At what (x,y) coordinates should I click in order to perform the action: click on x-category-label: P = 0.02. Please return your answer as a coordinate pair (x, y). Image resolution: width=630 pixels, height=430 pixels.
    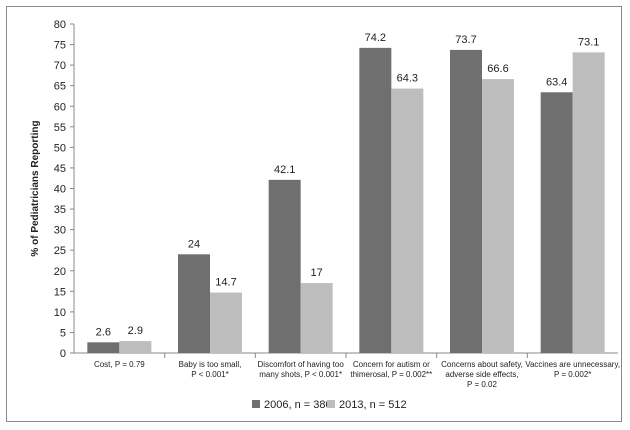
    Looking at the image, I should click on (482, 384).